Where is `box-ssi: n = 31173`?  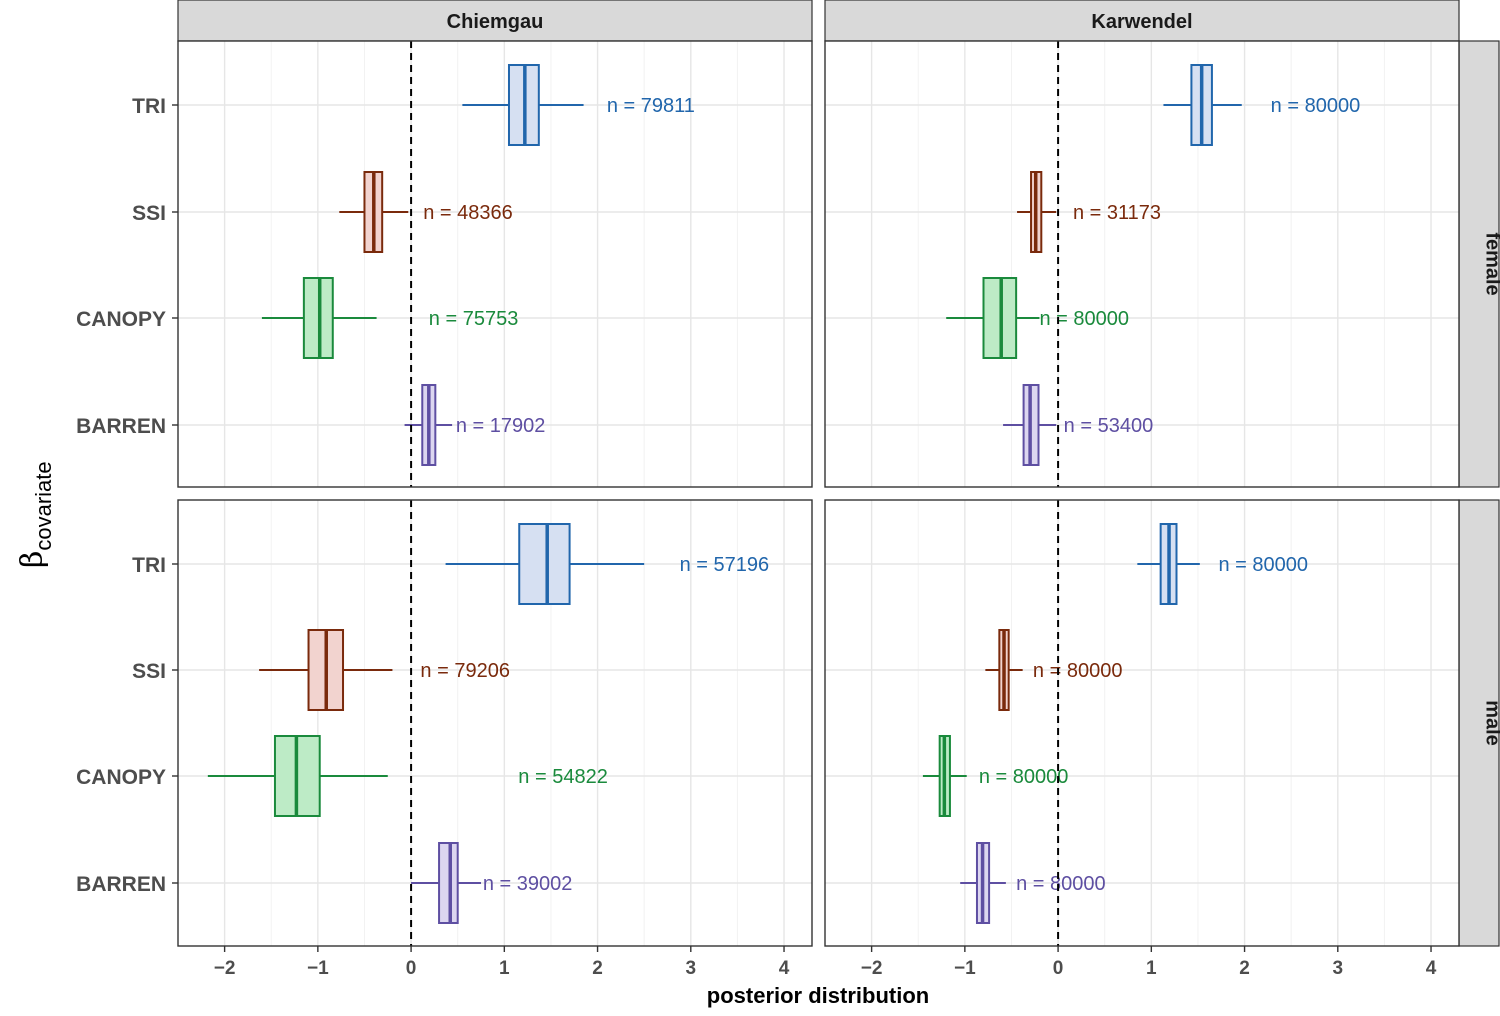 box-ssi: n = 31173 is located at coordinates (1089, 212).